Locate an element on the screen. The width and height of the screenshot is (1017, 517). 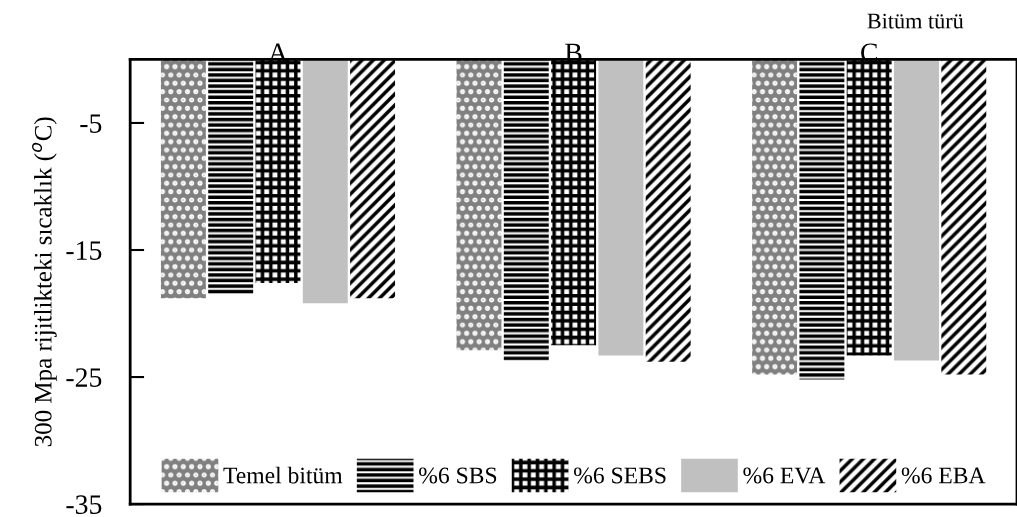
legend-label: %6 EVA is located at coordinates (784, 475).